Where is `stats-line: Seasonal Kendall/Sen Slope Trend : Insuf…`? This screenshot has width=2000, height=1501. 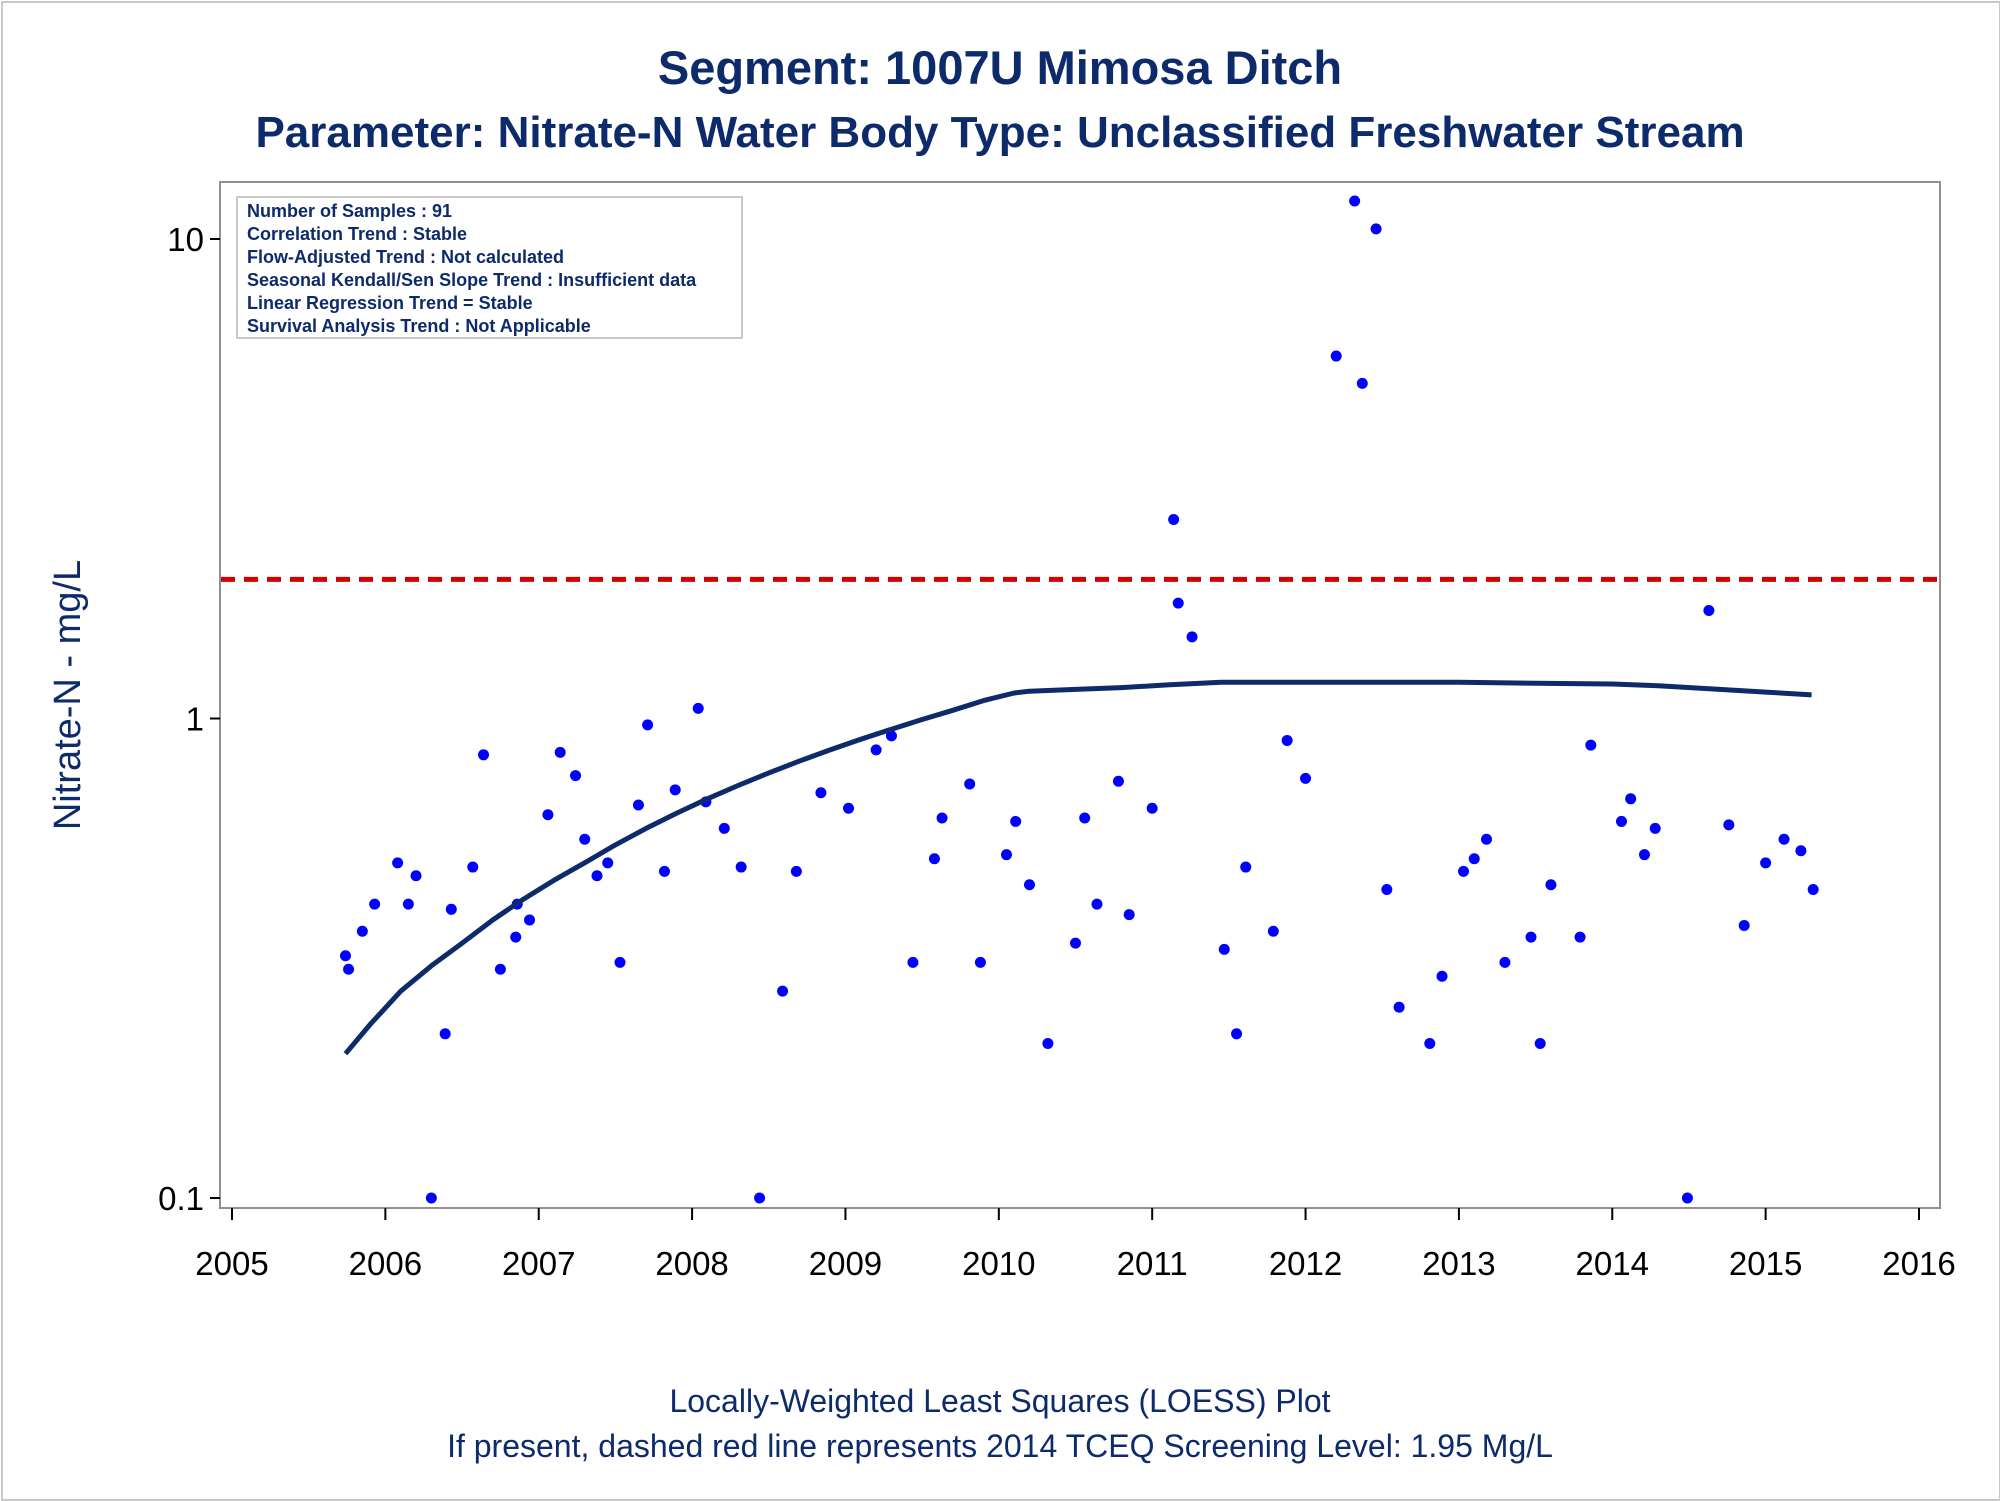
stats-line: Seasonal Kendall/Sen Slope Trend : Insuf… is located at coordinates (472, 280).